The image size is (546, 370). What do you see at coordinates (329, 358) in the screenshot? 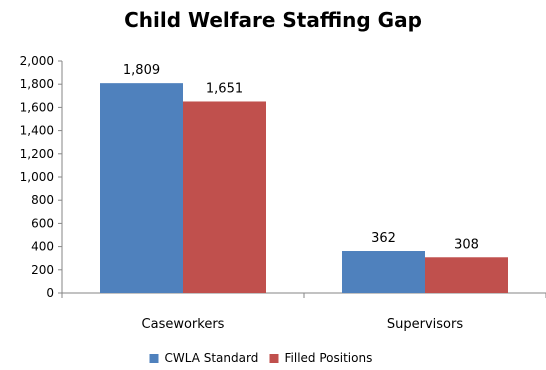
I see `legend-label: Filled Positions` at bounding box center [329, 358].